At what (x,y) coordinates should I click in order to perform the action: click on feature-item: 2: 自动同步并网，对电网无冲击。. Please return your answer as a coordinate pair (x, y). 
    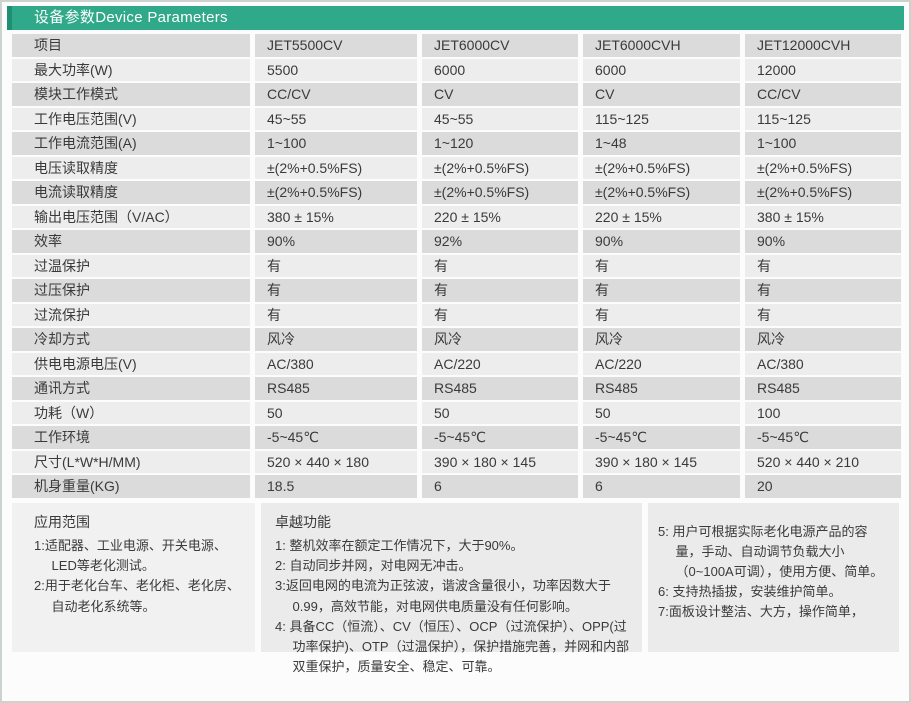
    Looking at the image, I should click on (373, 566).